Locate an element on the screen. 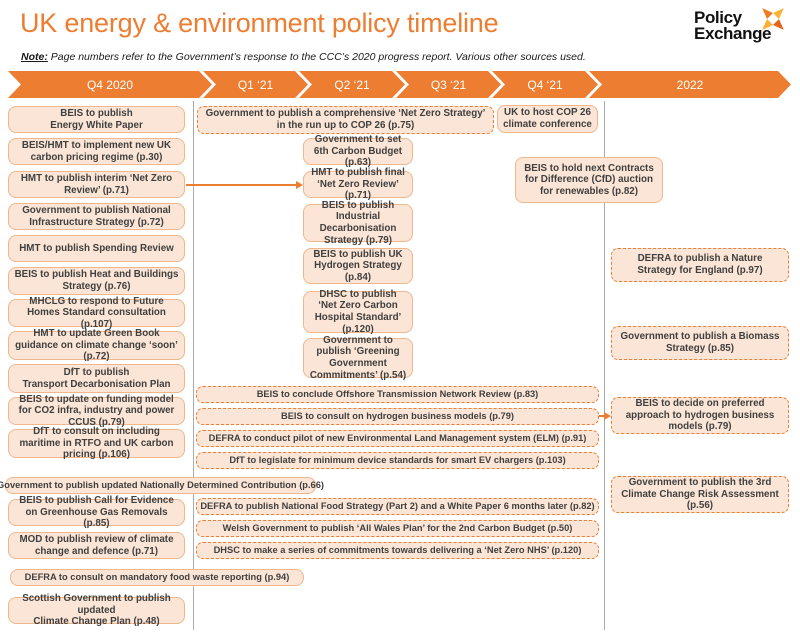 Image resolution: width=800 pixels, height=636 pixels. event-box: HMT to publish Spending Review is located at coordinates (96, 248).